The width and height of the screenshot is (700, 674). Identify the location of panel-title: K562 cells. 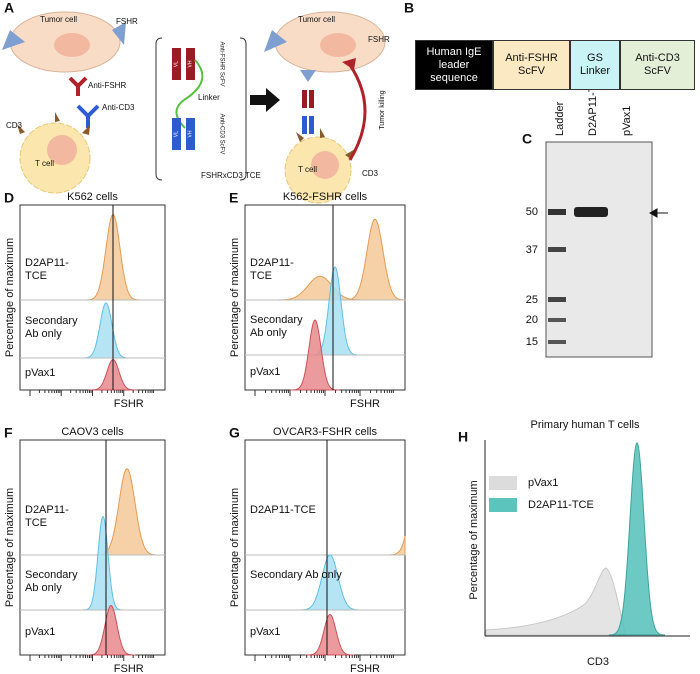
(92, 197).